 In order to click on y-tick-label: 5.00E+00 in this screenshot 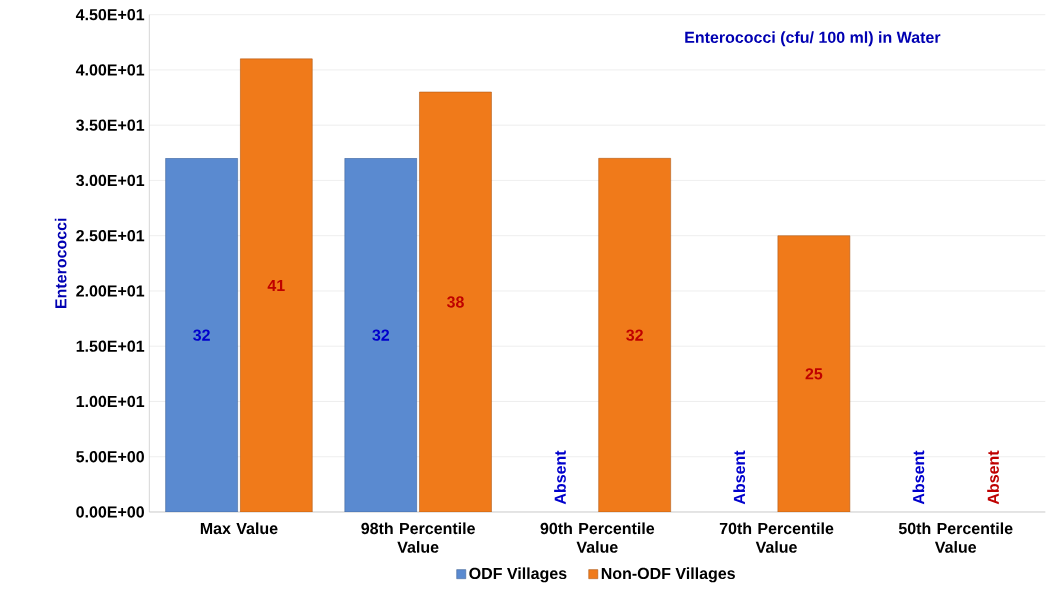, I will do `click(110, 457)`.